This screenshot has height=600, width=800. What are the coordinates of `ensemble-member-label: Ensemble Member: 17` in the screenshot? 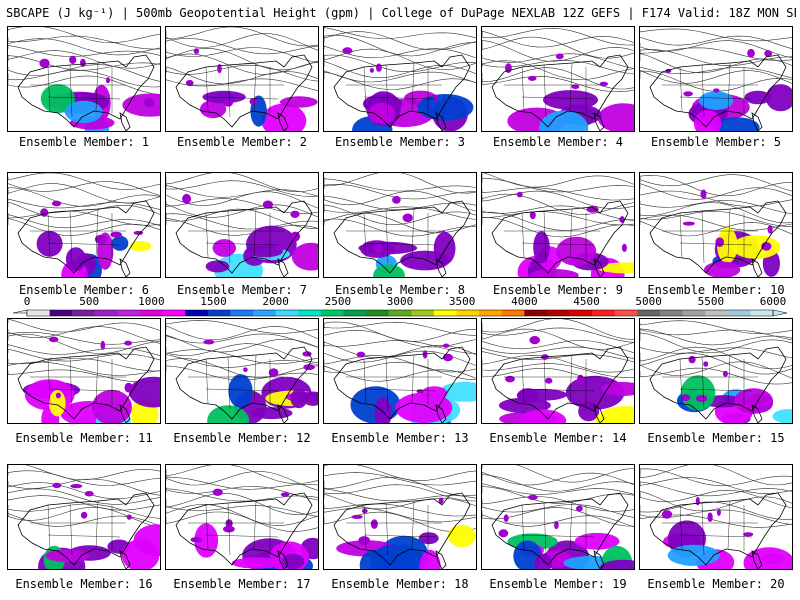 It's located at (242, 584).